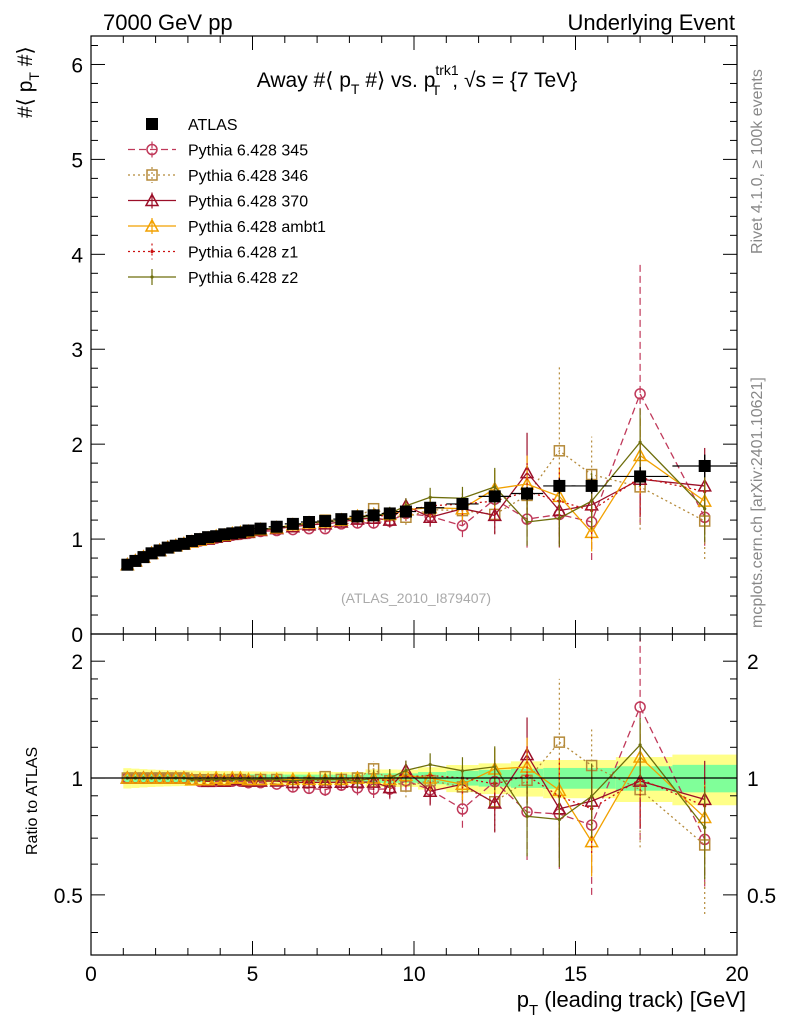 The width and height of the screenshot is (786, 1024). I want to click on main-line-z2, so click(416, 503).